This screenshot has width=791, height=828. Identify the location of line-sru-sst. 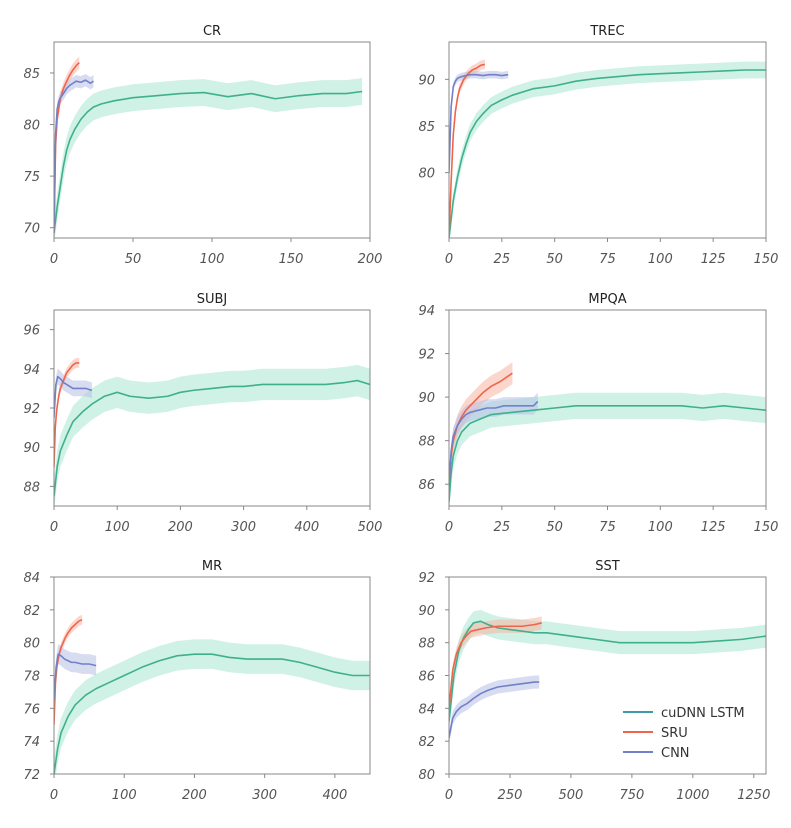
(495, 665).